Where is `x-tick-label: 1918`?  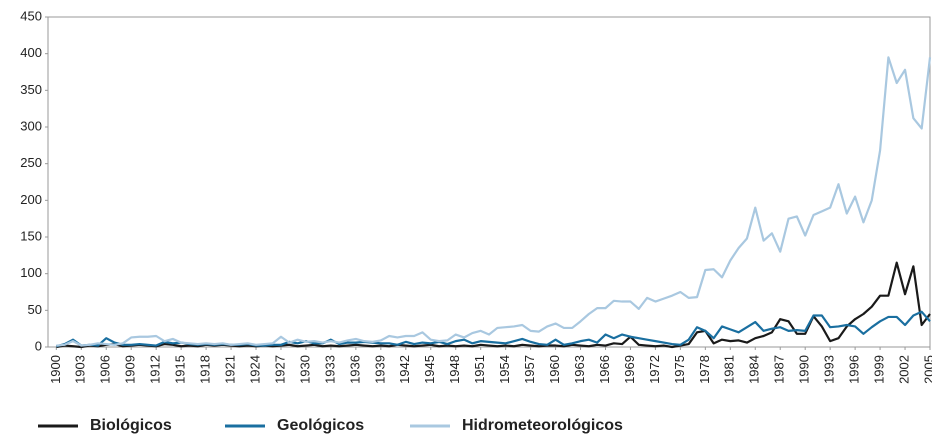
x-tick-label: 1918 is located at coordinates (205, 369).